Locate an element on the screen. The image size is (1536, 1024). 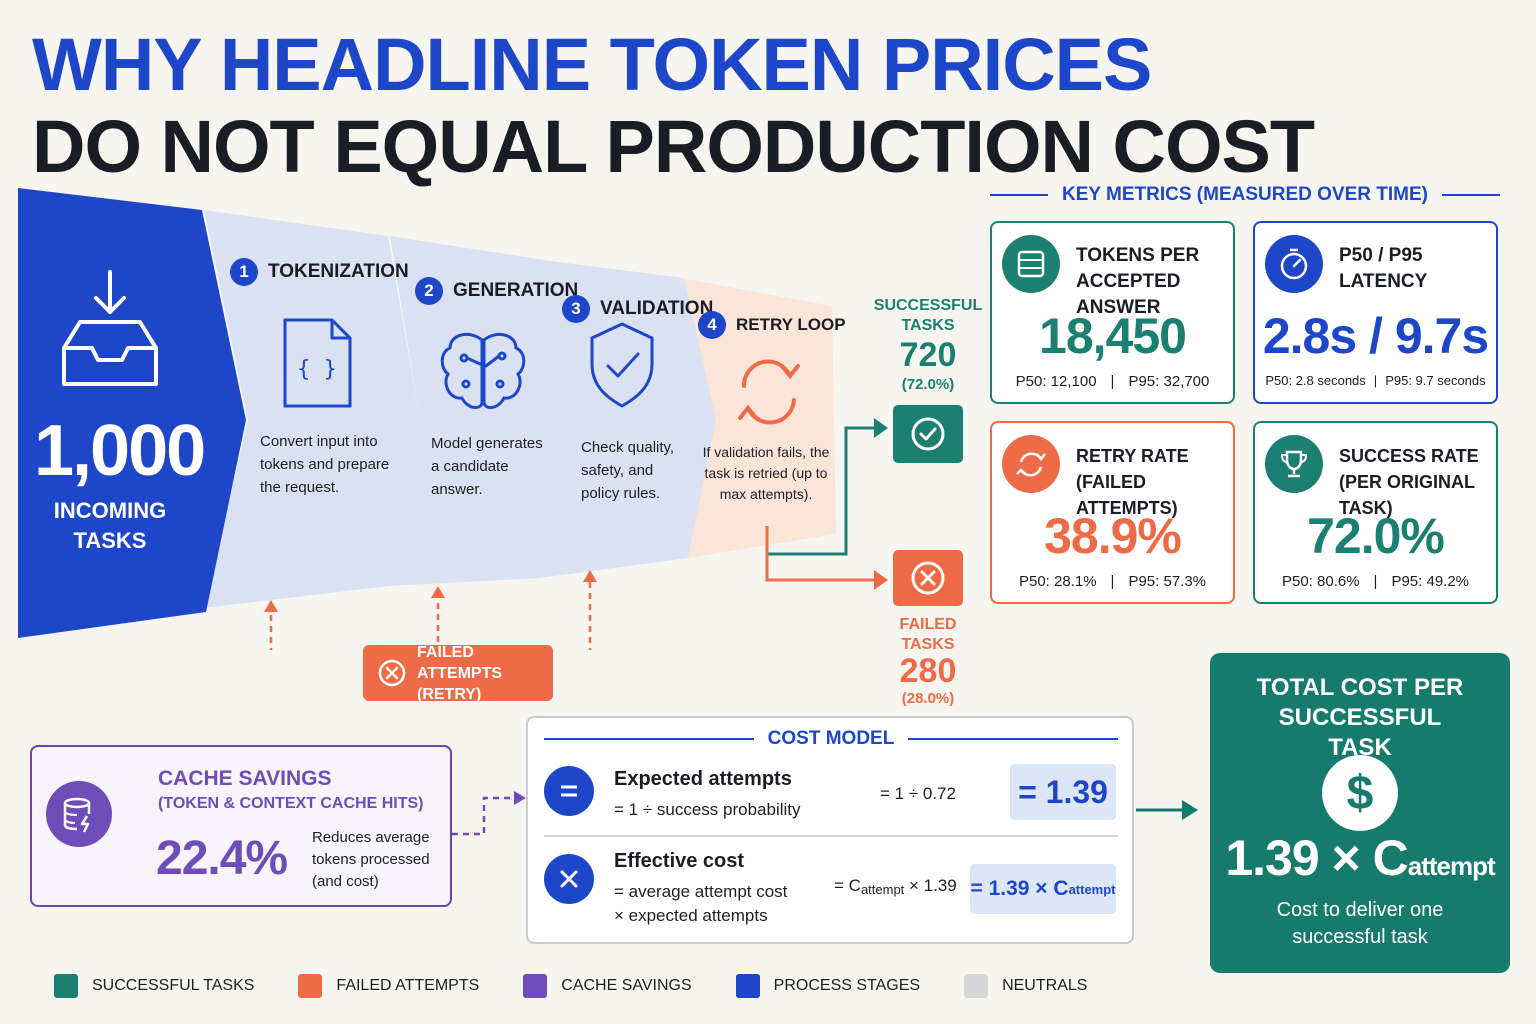
metric-p95: P95: 32,700 is located at coordinates (1169, 381).